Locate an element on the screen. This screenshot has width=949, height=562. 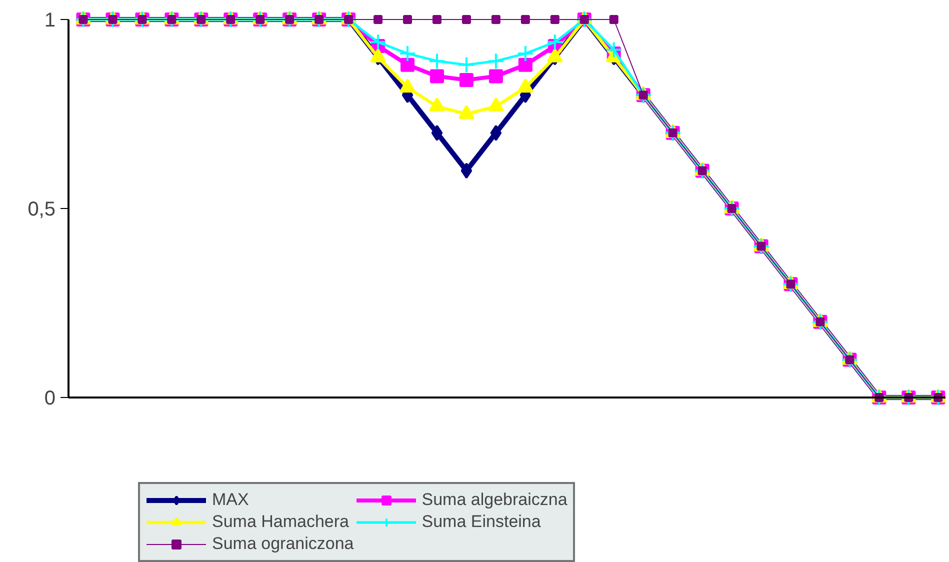
y-tick-label: 1 is located at coordinates (50, 21).